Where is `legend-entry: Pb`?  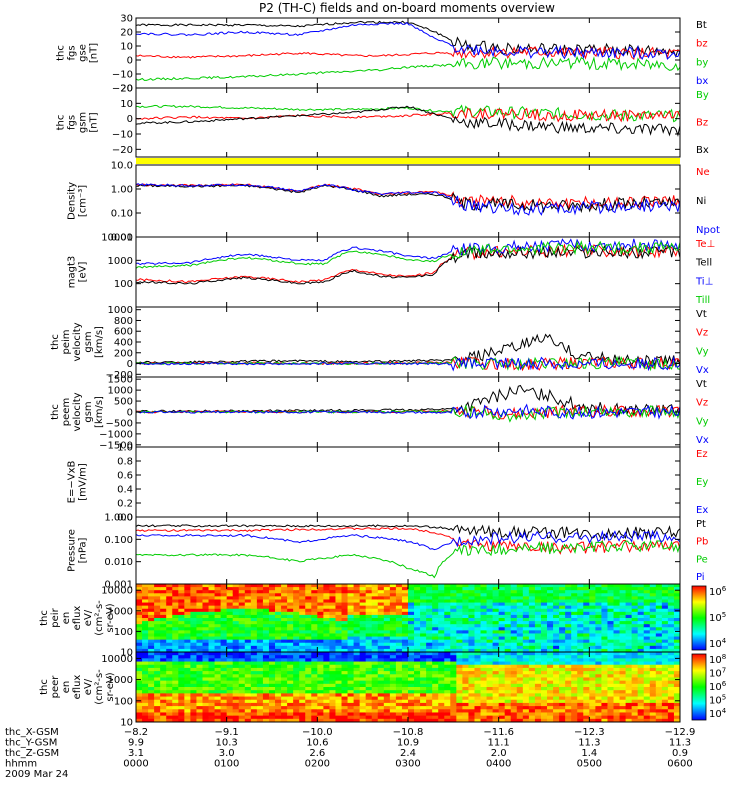 legend-entry: Pb is located at coordinates (702, 542).